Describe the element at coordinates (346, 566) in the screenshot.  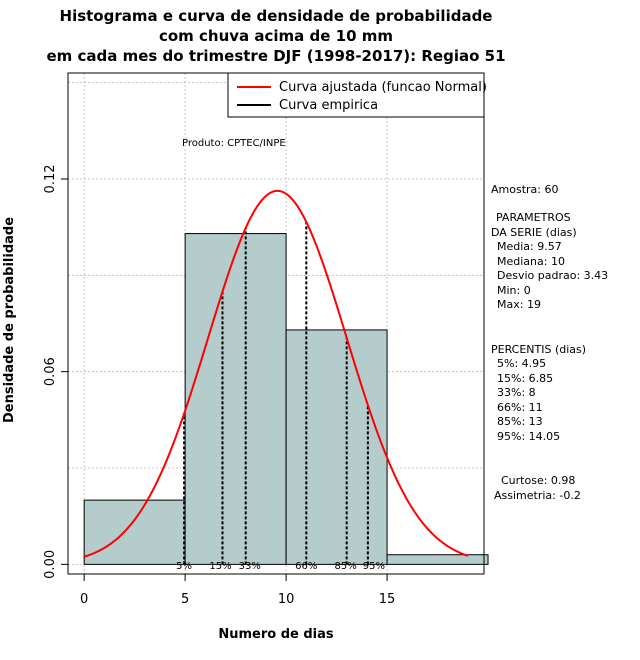
I see `percentile-label-5: 85%` at that location.